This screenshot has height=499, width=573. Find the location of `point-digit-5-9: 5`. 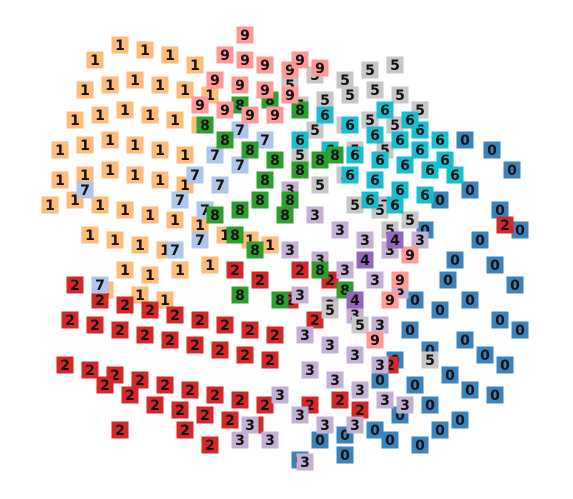

point-digit-5-9: 5 is located at coordinates (400, 95).